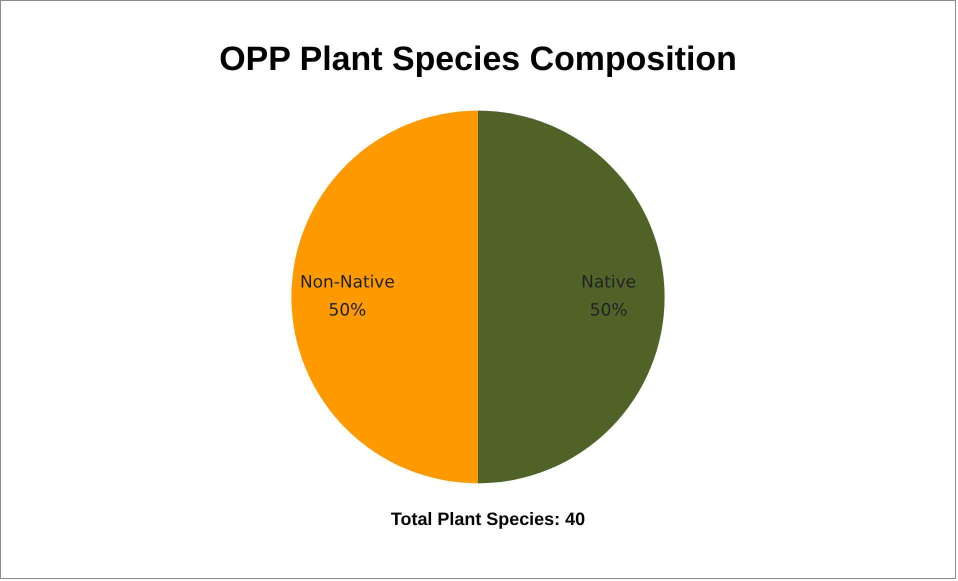  What do you see at coordinates (488, 519) in the screenshot?
I see `text: Total Plant Species: 40` at bounding box center [488, 519].